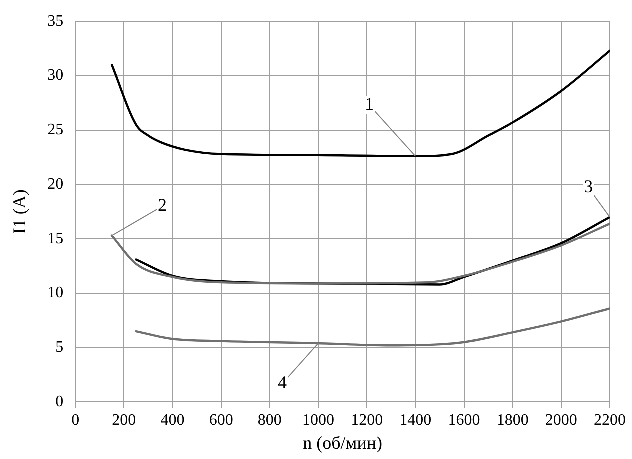  What do you see at coordinates (372, 327) in the screenshot?
I see `line-series` at bounding box center [372, 327].